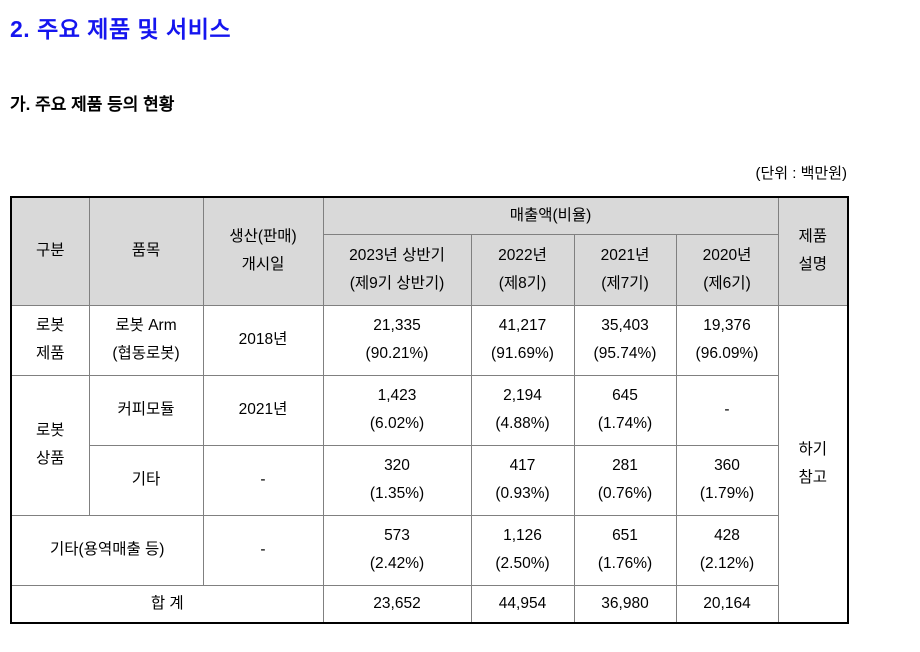 This screenshot has height=652, width=920. What do you see at coordinates (146, 410) in the screenshot?
I see `cell-item: 커피모듈` at bounding box center [146, 410].